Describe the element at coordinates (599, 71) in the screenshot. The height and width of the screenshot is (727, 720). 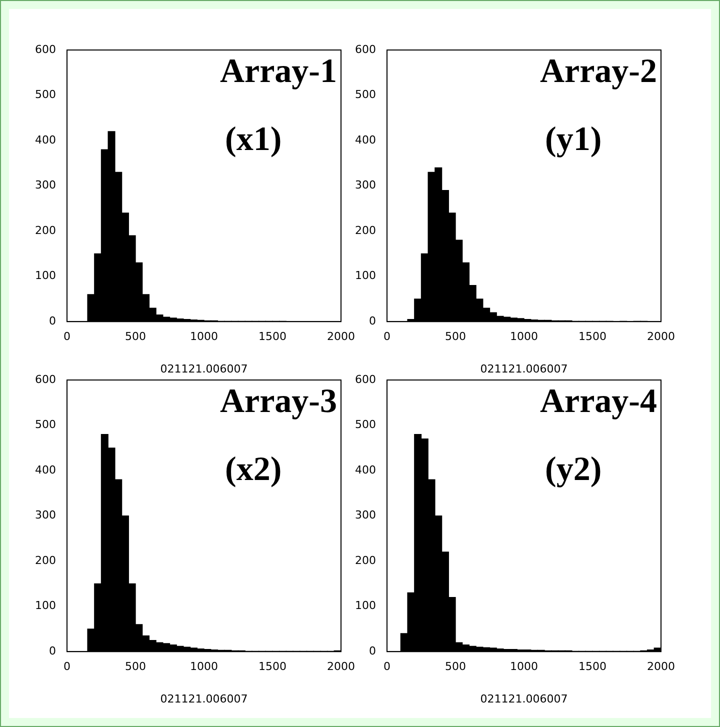
I see `annotation: Array-2` at that location.